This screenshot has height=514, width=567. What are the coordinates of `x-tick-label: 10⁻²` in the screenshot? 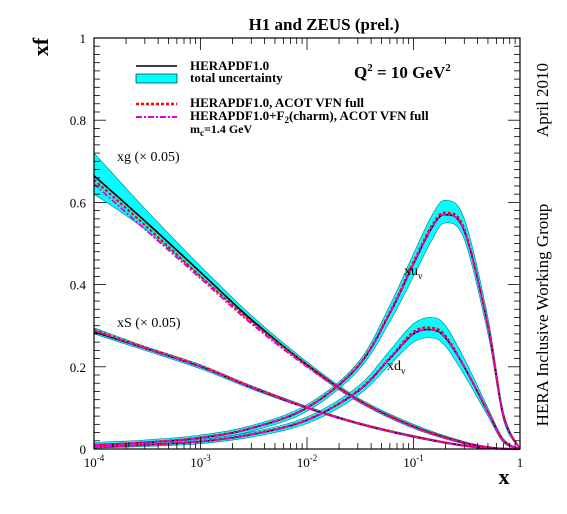 It's located at (307, 461).